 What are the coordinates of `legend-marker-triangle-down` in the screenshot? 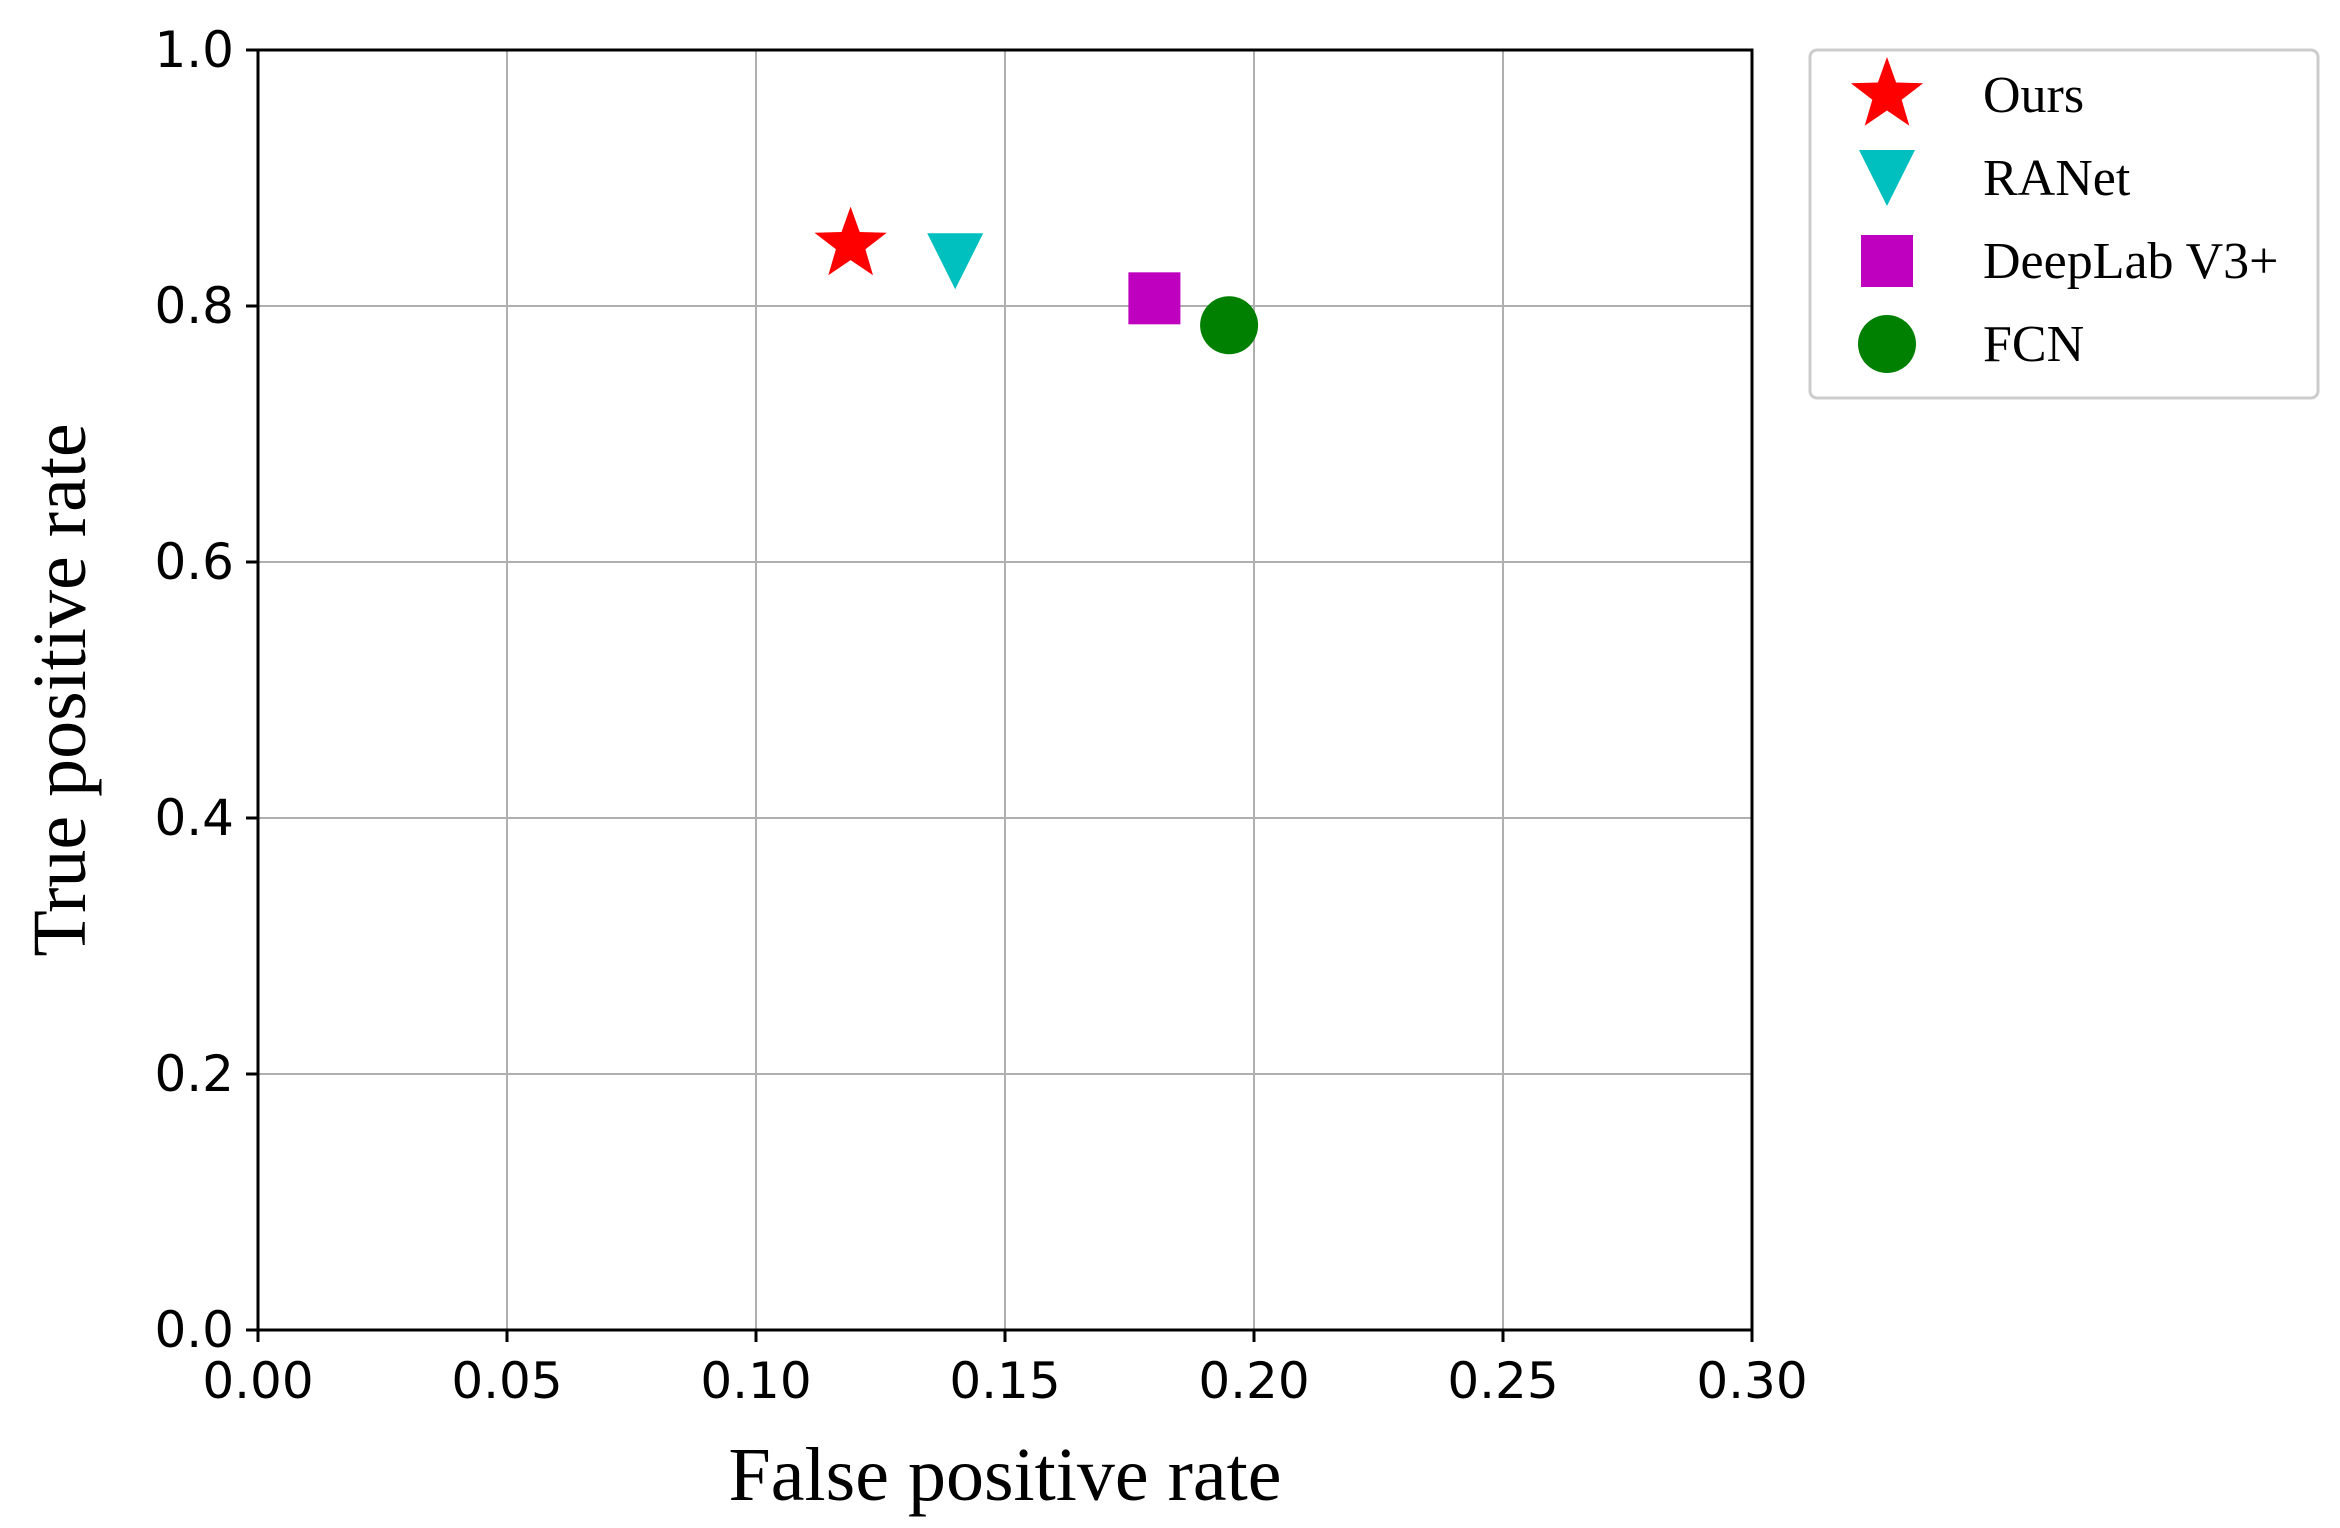 It's located at (1887, 178).